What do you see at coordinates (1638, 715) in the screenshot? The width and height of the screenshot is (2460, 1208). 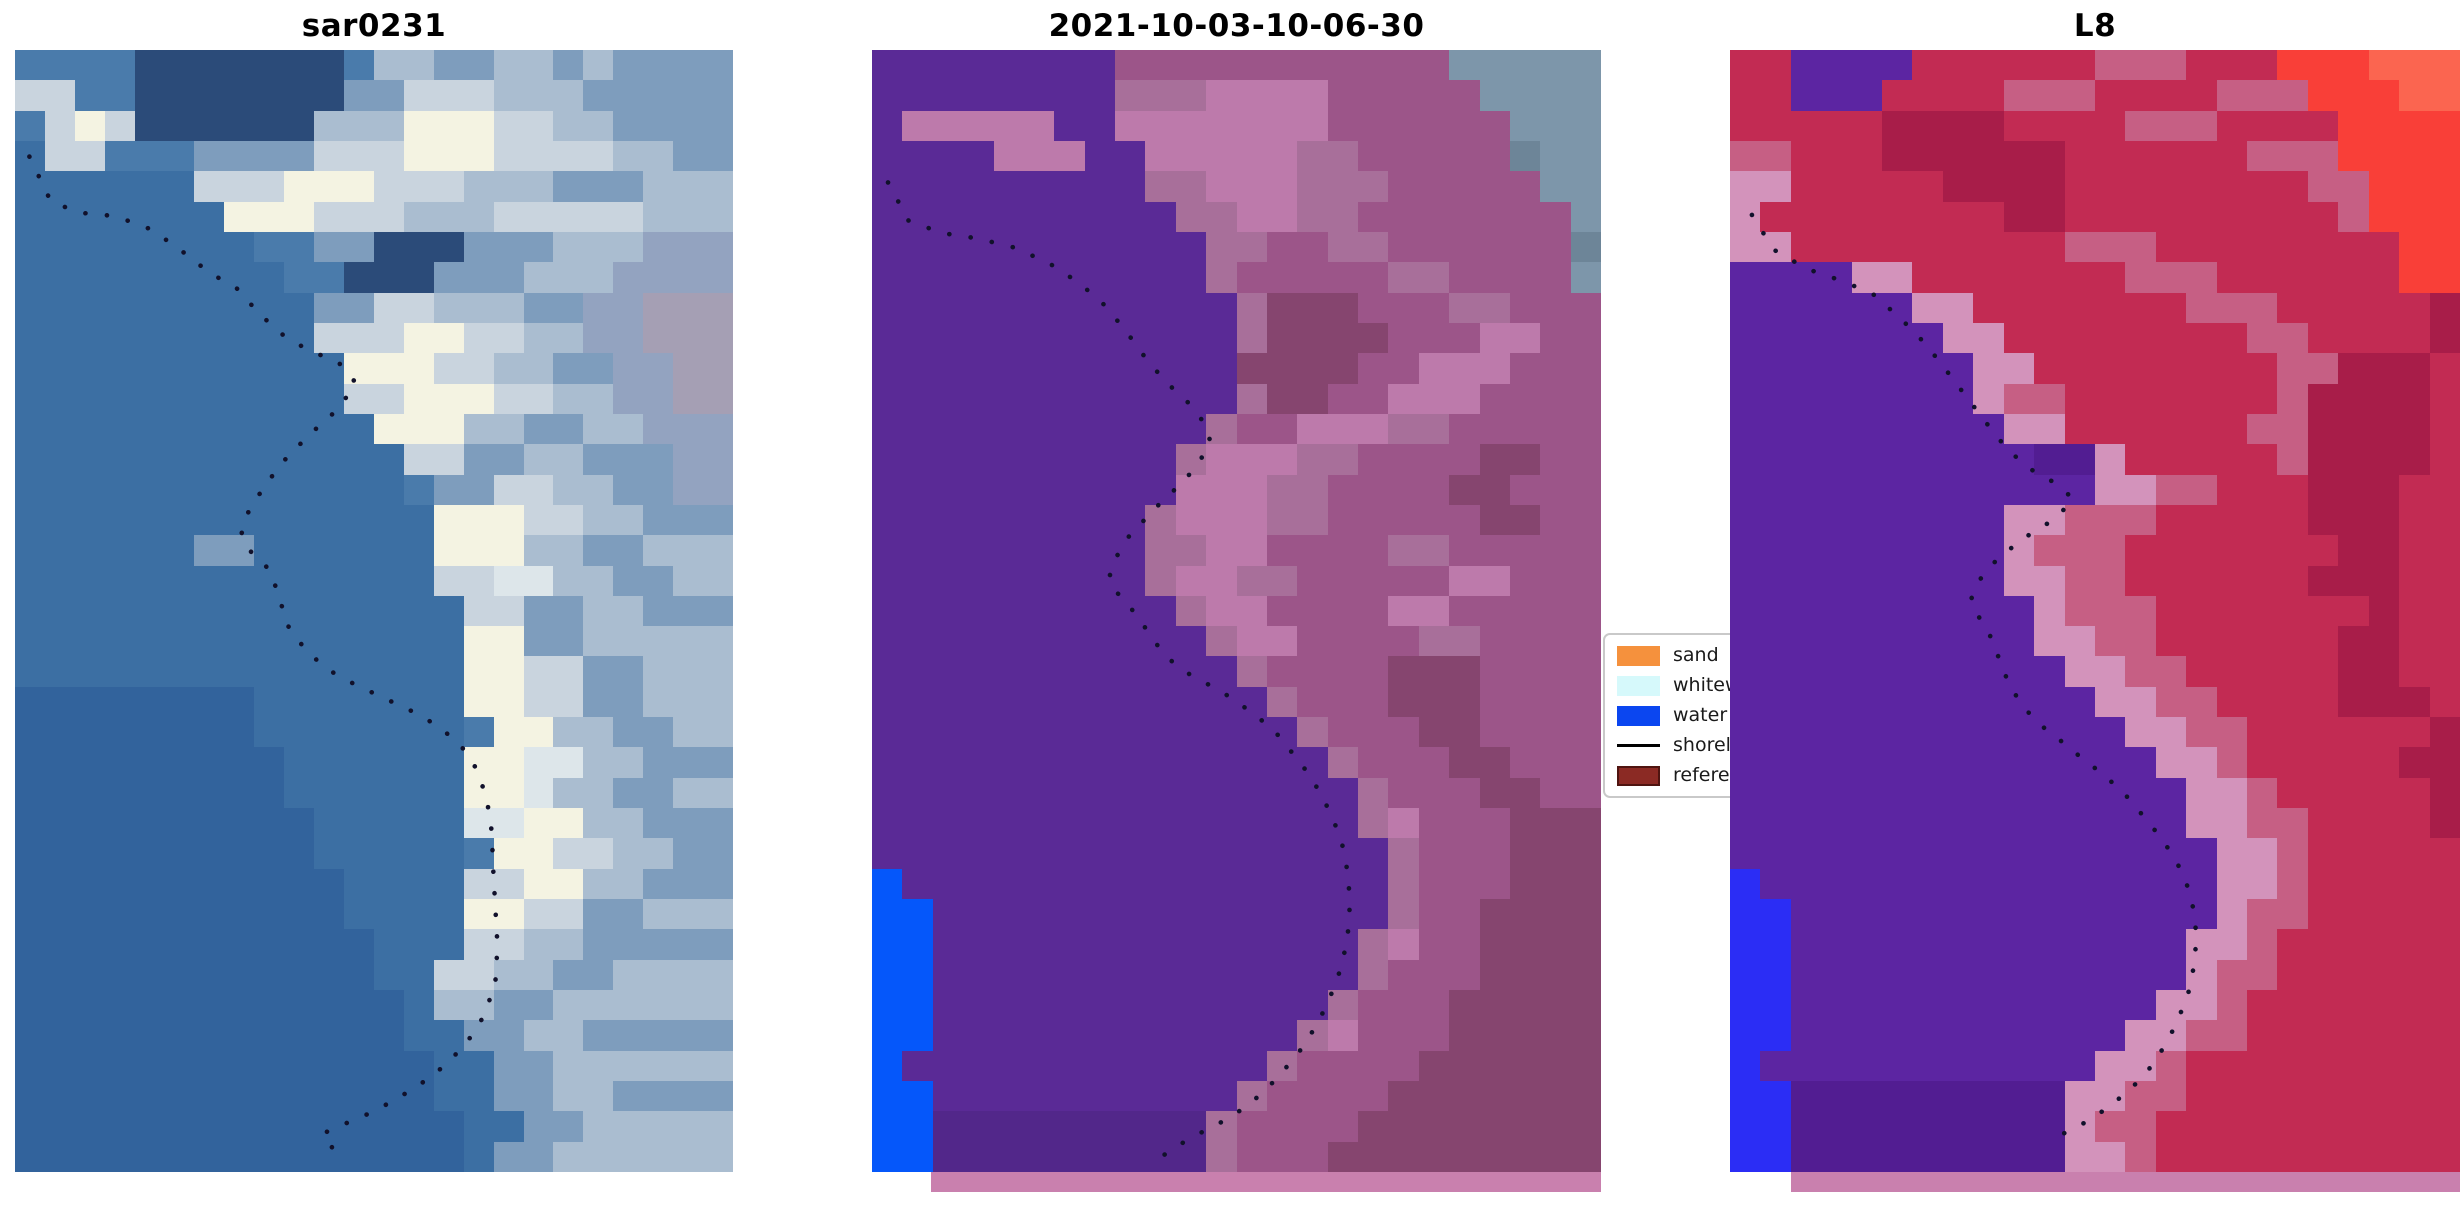 I see `legend-swatch-water` at bounding box center [1638, 715].